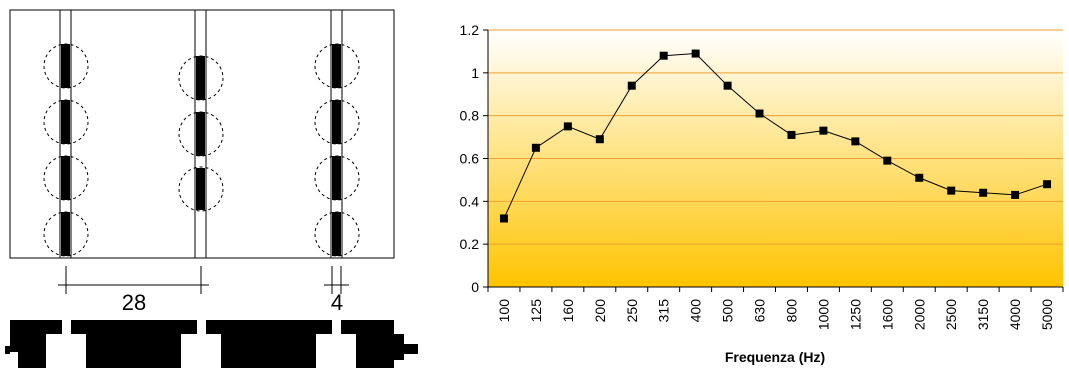 This screenshot has height=372, width=1069. Describe the element at coordinates (470, 159) in the screenshot. I see `y-tick-label: 0.6` at that location.